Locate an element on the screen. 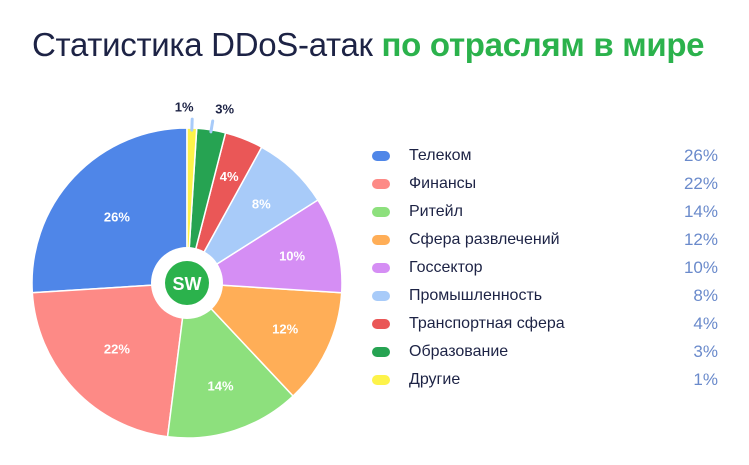 The width and height of the screenshot is (749, 465). legend-value: 22% is located at coordinates (700, 183).